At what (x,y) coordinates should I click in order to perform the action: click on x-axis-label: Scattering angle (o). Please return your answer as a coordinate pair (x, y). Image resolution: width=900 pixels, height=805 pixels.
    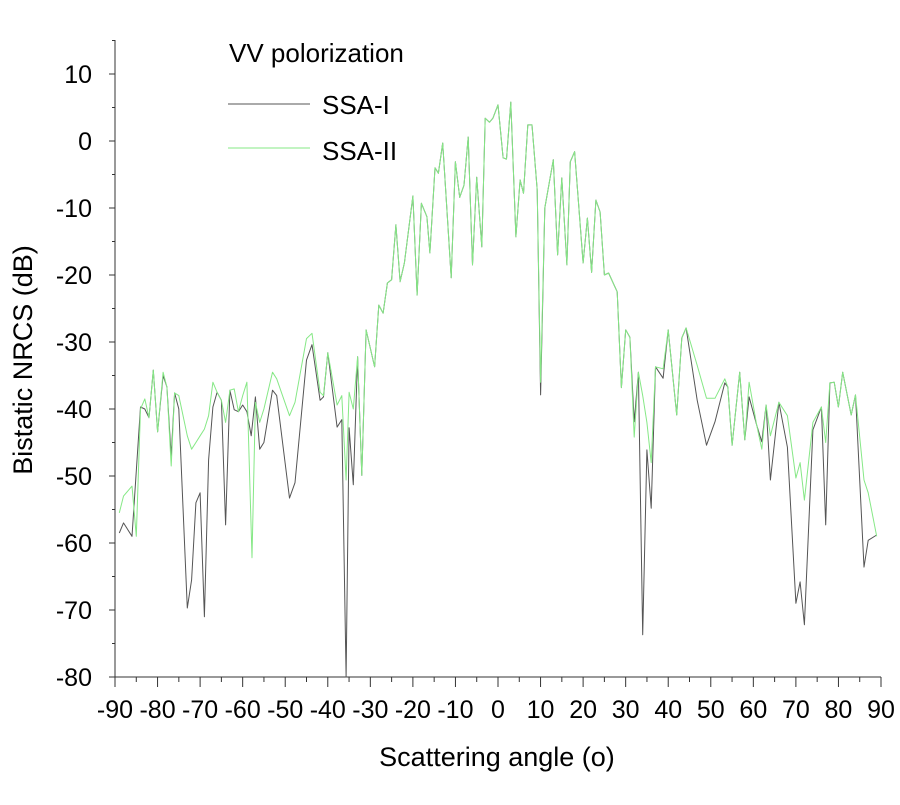
    Looking at the image, I should click on (497, 757).